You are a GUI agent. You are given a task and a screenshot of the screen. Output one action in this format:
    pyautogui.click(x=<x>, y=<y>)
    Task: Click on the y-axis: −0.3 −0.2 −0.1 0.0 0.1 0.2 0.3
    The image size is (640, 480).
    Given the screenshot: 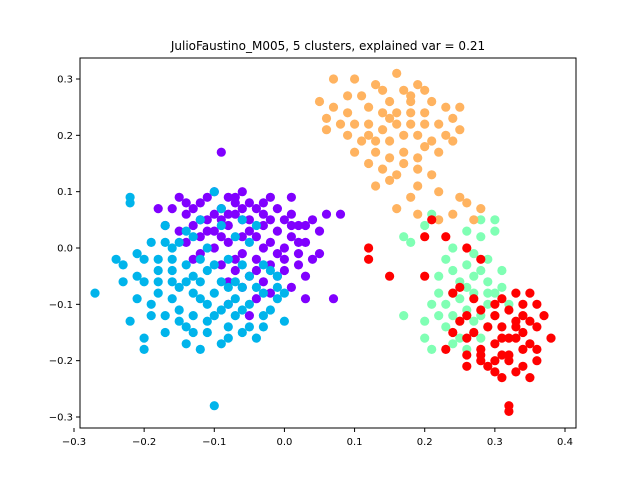 What is the action you would take?
    pyautogui.click(x=64, y=249)
    